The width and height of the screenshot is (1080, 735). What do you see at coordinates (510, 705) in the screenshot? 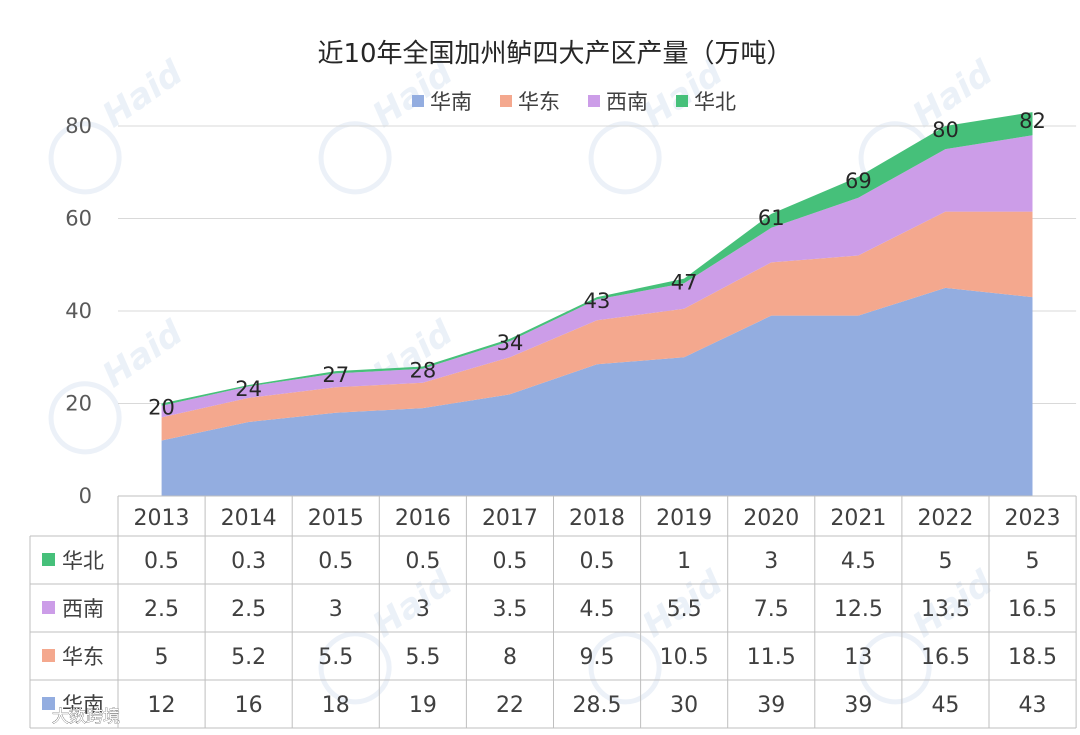
I see `table-cell: 22` at bounding box center [510, 705].